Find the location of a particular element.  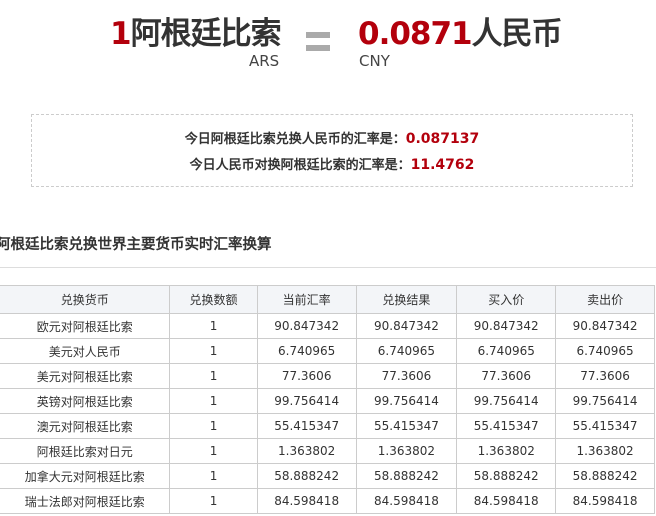

table-cell: 欧元对阿根廷比索 is located at coordinates (85, 326).